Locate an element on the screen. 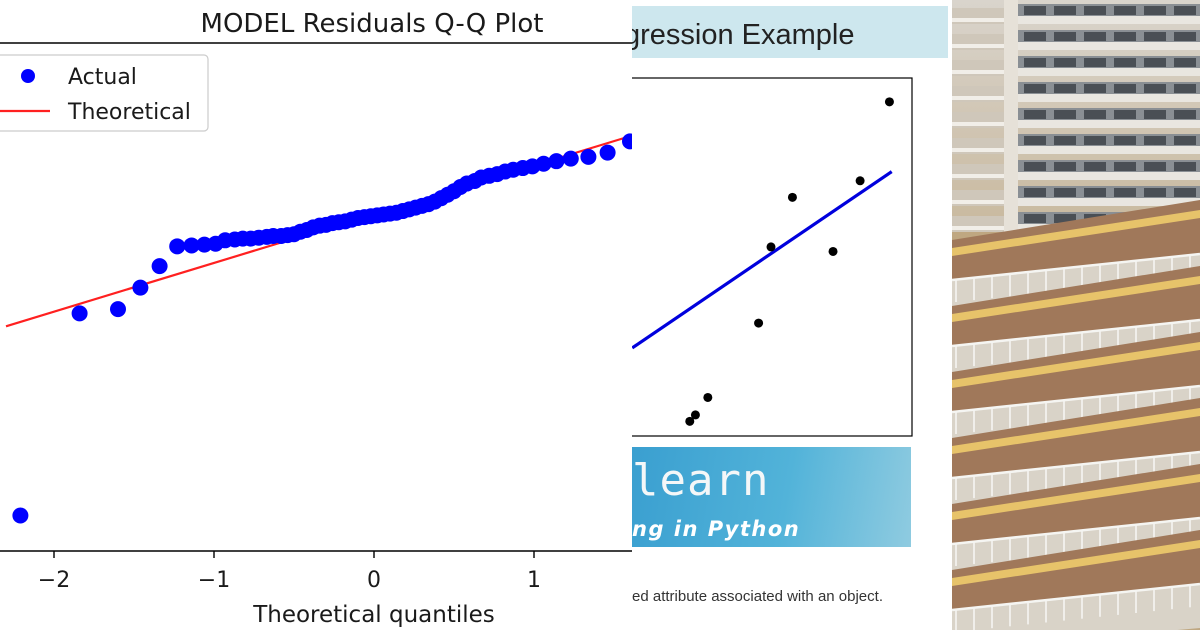 The width and height of the screenshot is (1200, 630). banner-word: learn is located at coordinates (701, 480).